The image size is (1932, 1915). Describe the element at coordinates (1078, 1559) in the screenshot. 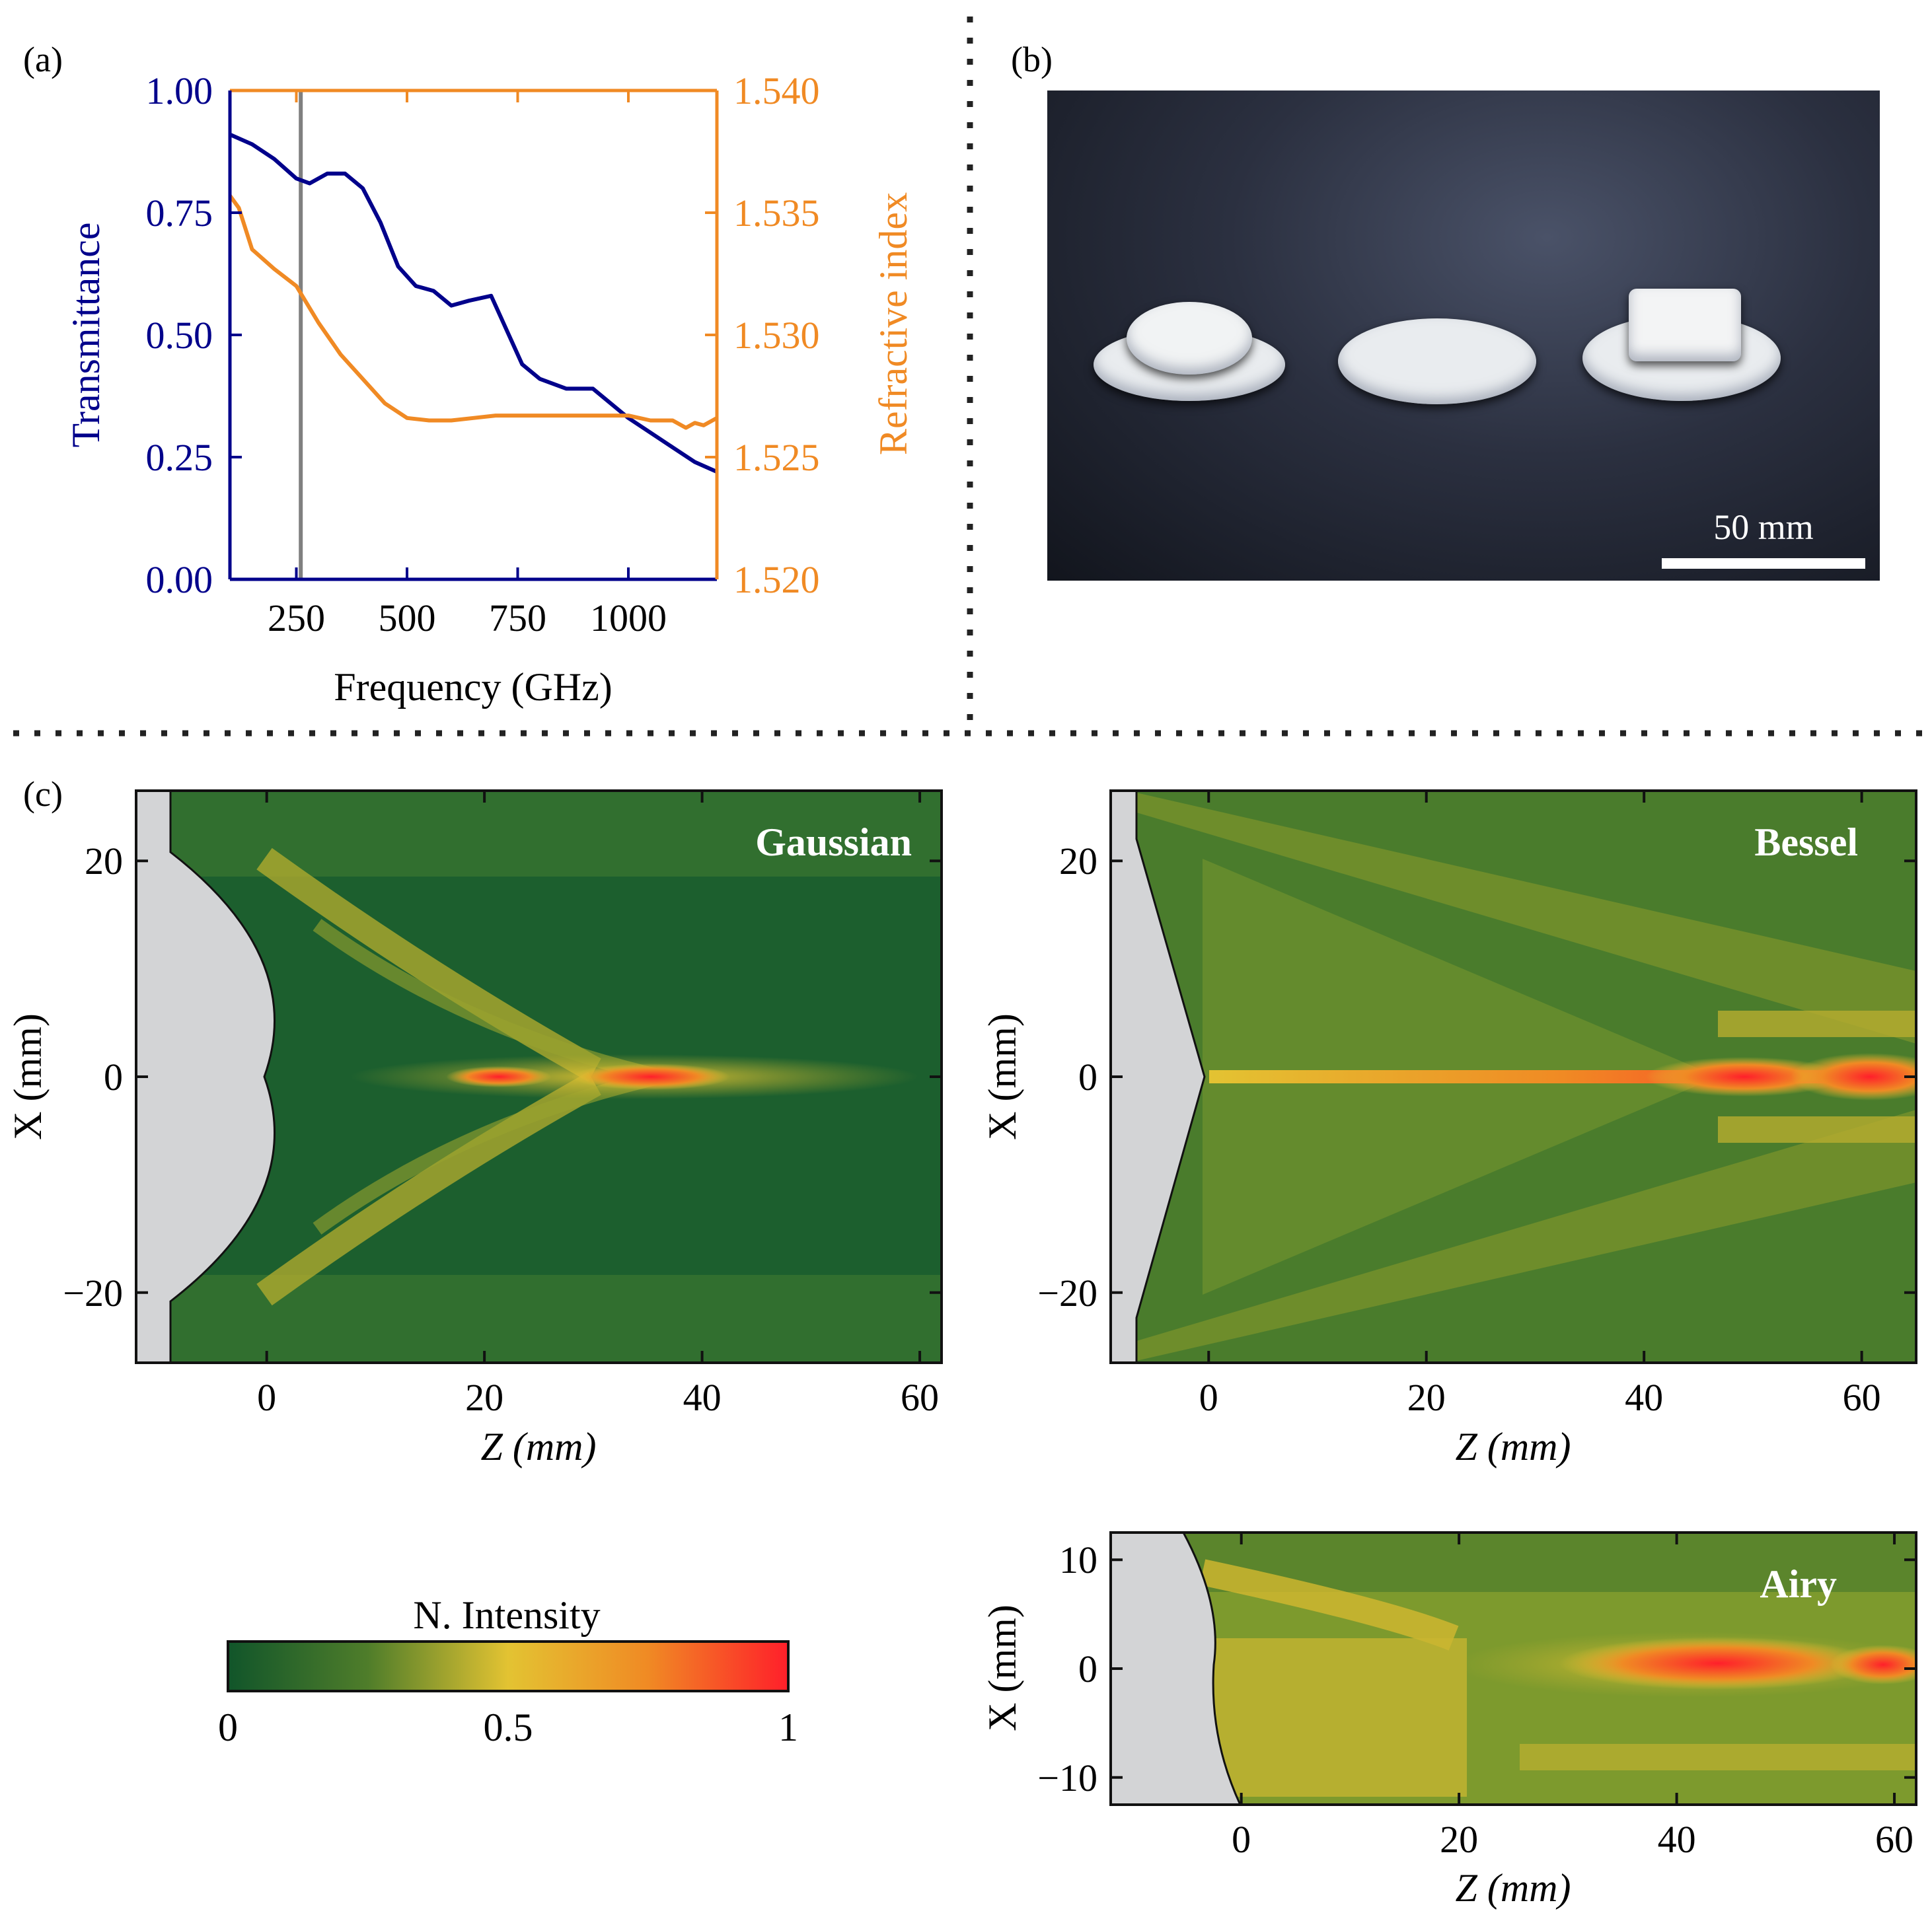

I see `heatmap-ytick-label: 10` at that location.